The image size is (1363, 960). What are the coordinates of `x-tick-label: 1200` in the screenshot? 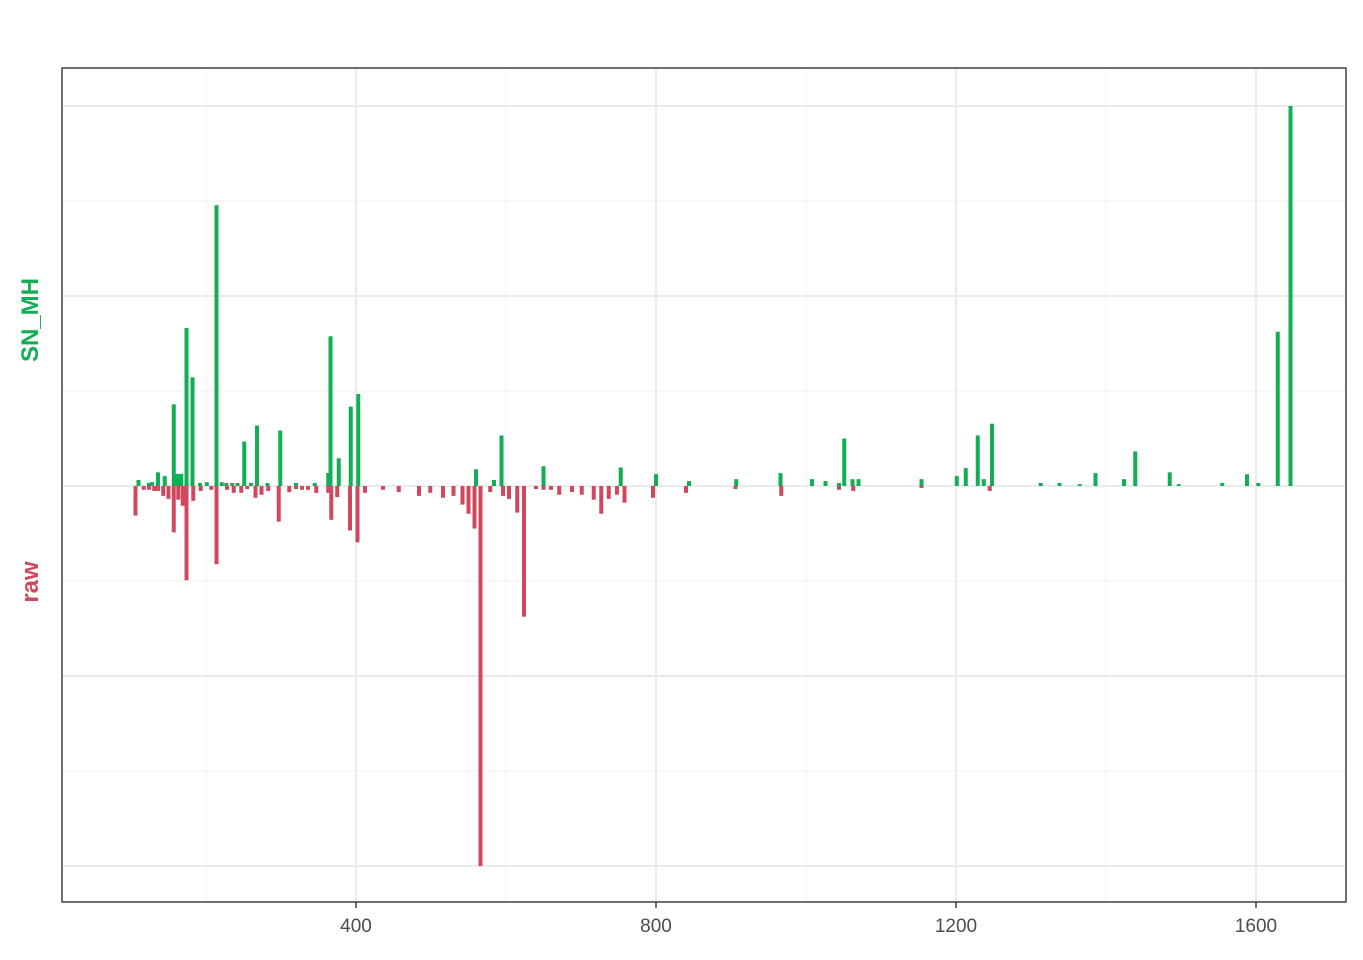 It's located at (956, 926).